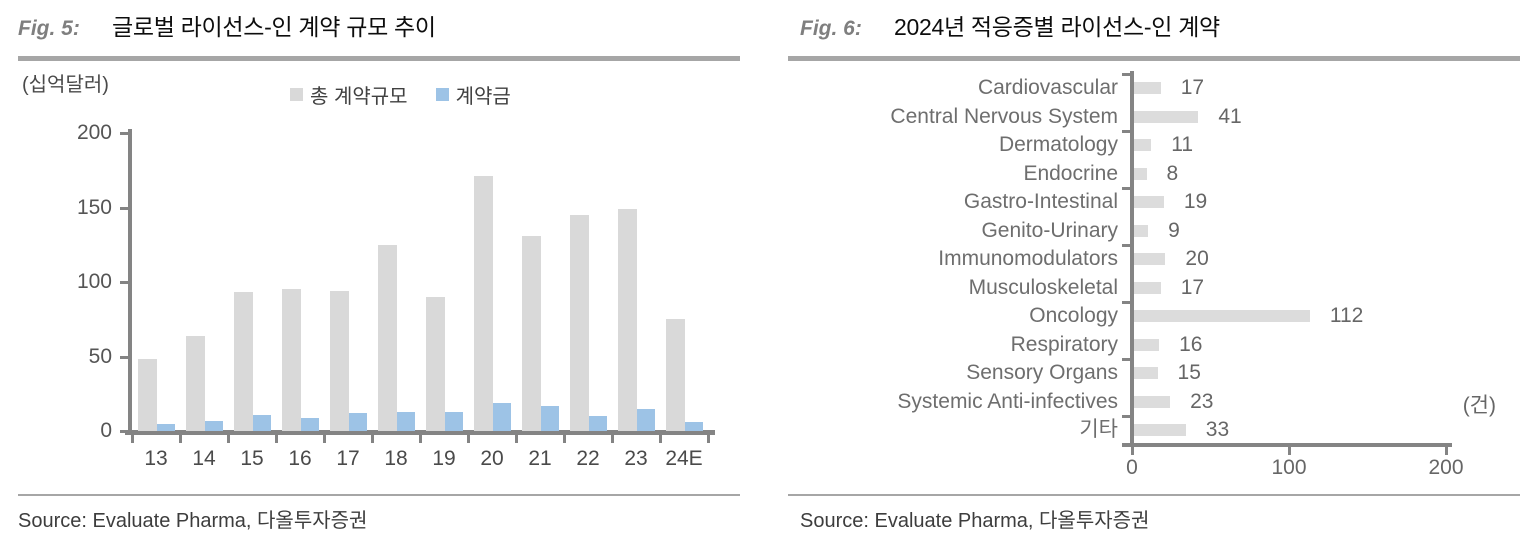 This screenshot has height=541, width=1520. What do you see at coordinates (396, 458) in the screenshot?
I see `x-tick-label: 18` at bounding box center [396, 458].